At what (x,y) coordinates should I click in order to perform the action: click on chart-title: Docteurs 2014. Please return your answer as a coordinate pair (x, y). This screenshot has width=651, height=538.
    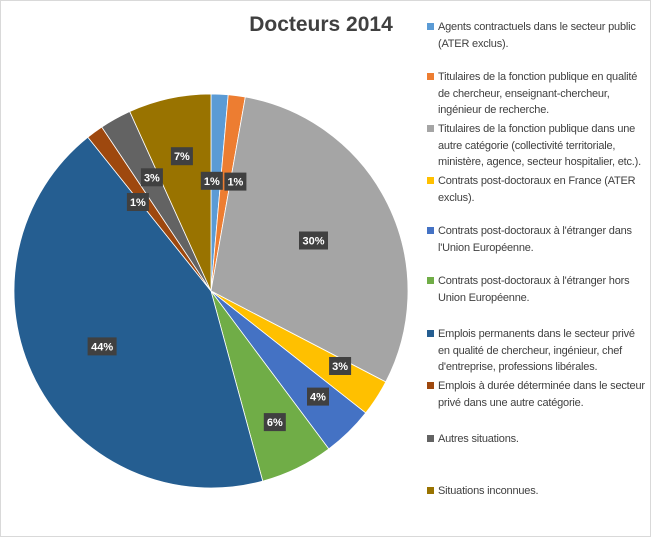
    Looking at the image, I should click on (321, 24).